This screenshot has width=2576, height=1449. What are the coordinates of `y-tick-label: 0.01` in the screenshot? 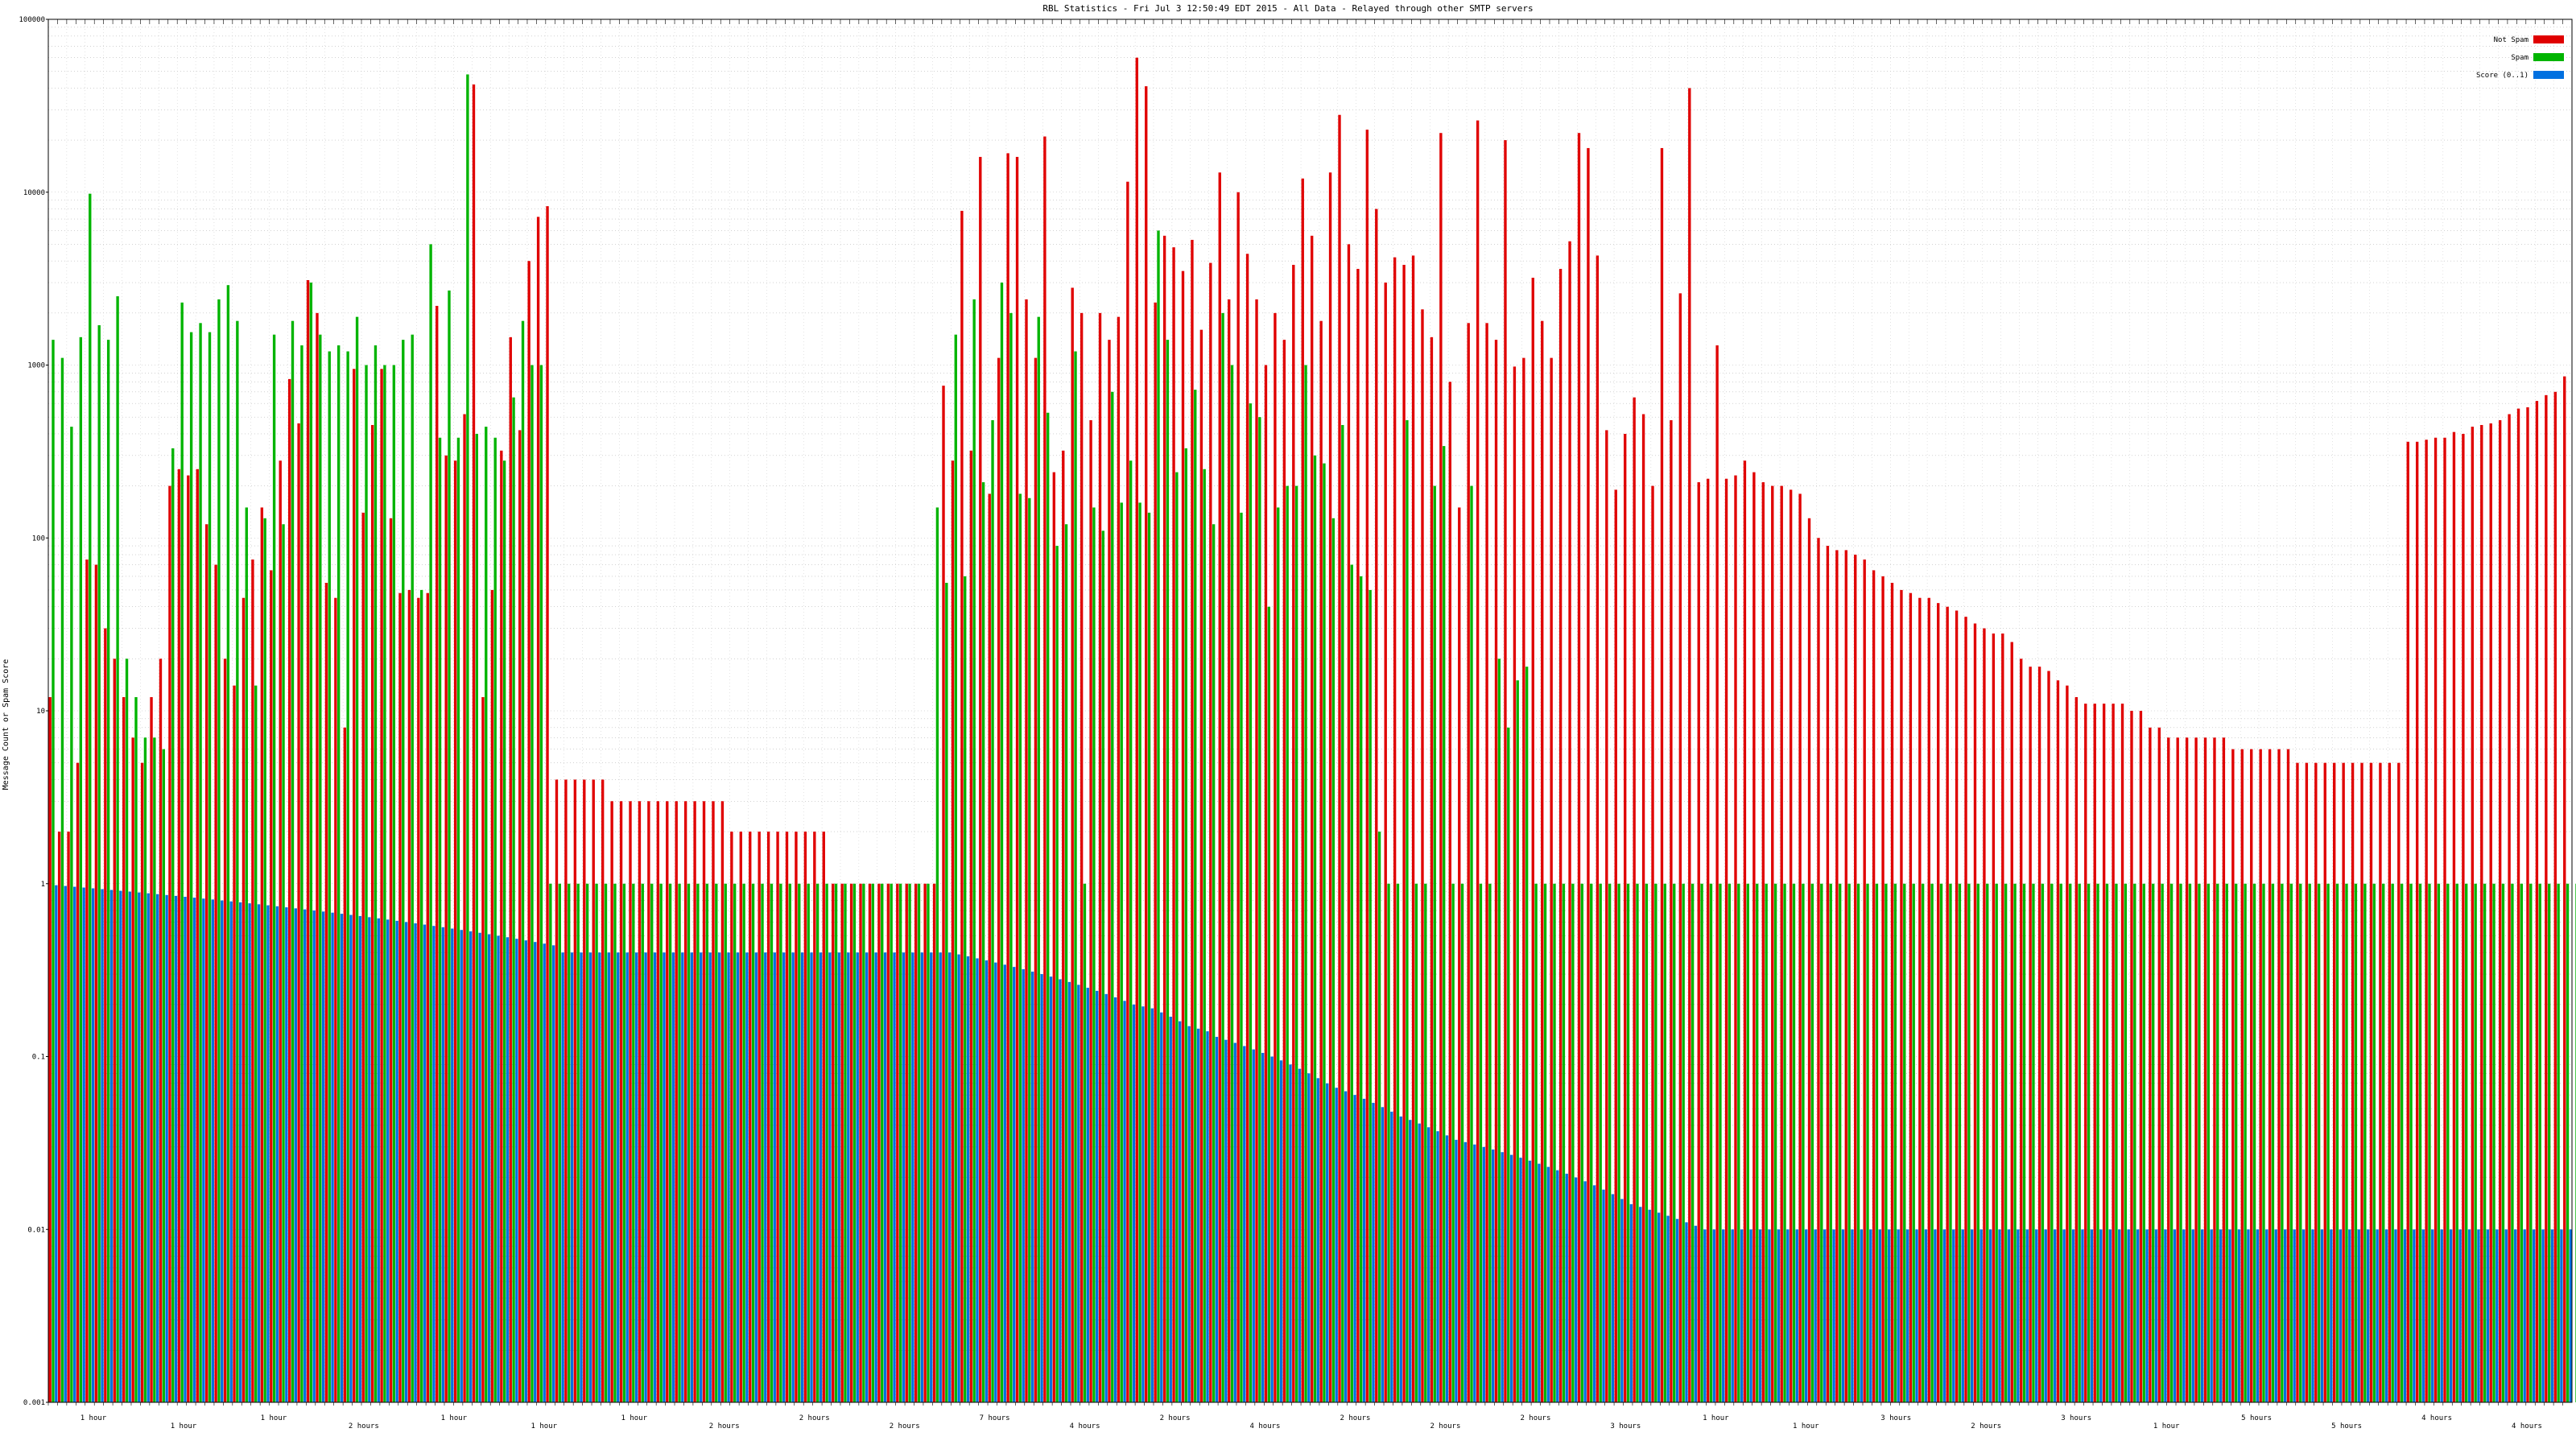 It's located at (36, 1230).